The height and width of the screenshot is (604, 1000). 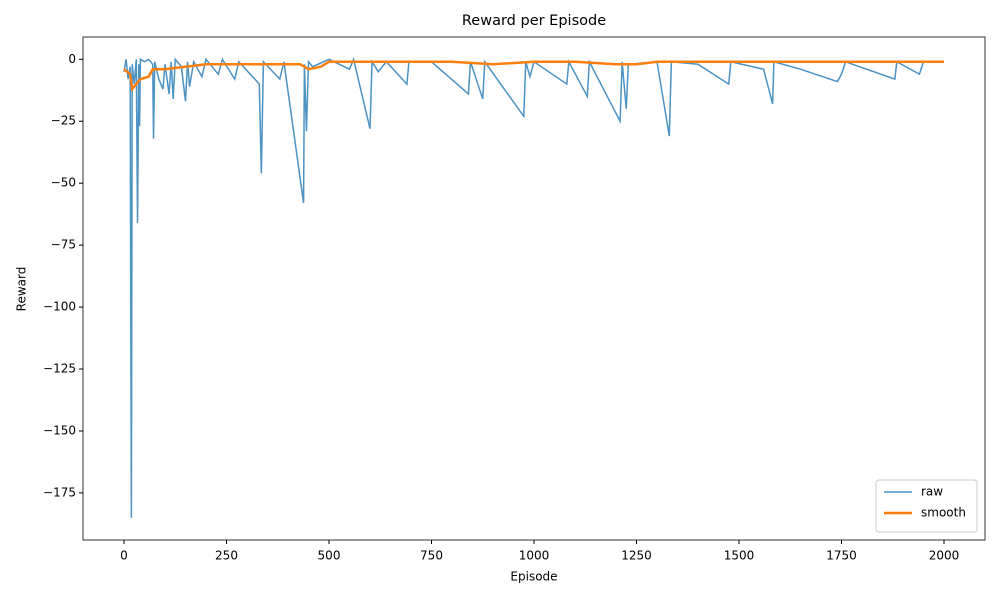 What do you see at coordinates (22, 289) in the screenshot?
I see `y-axis-label: Reward` at bounding box center [22, 289].